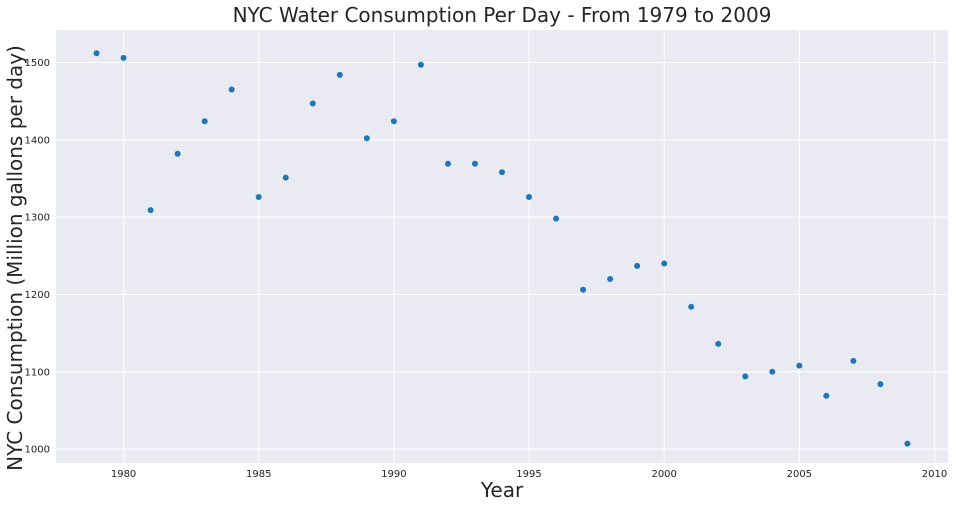 The height and width of the screenshot is (506, 956). What do you see at coordinates (799, 474) in the screenshot?
I see `x-tick-label: 2005` at bounding box center [799, 474].